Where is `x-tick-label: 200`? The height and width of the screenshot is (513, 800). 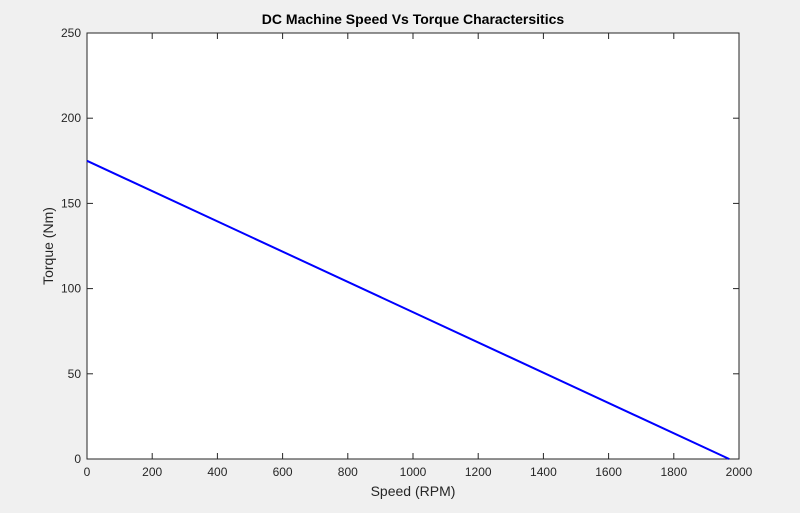 x-tick-label: 200 is located at coordinates (152, 472).